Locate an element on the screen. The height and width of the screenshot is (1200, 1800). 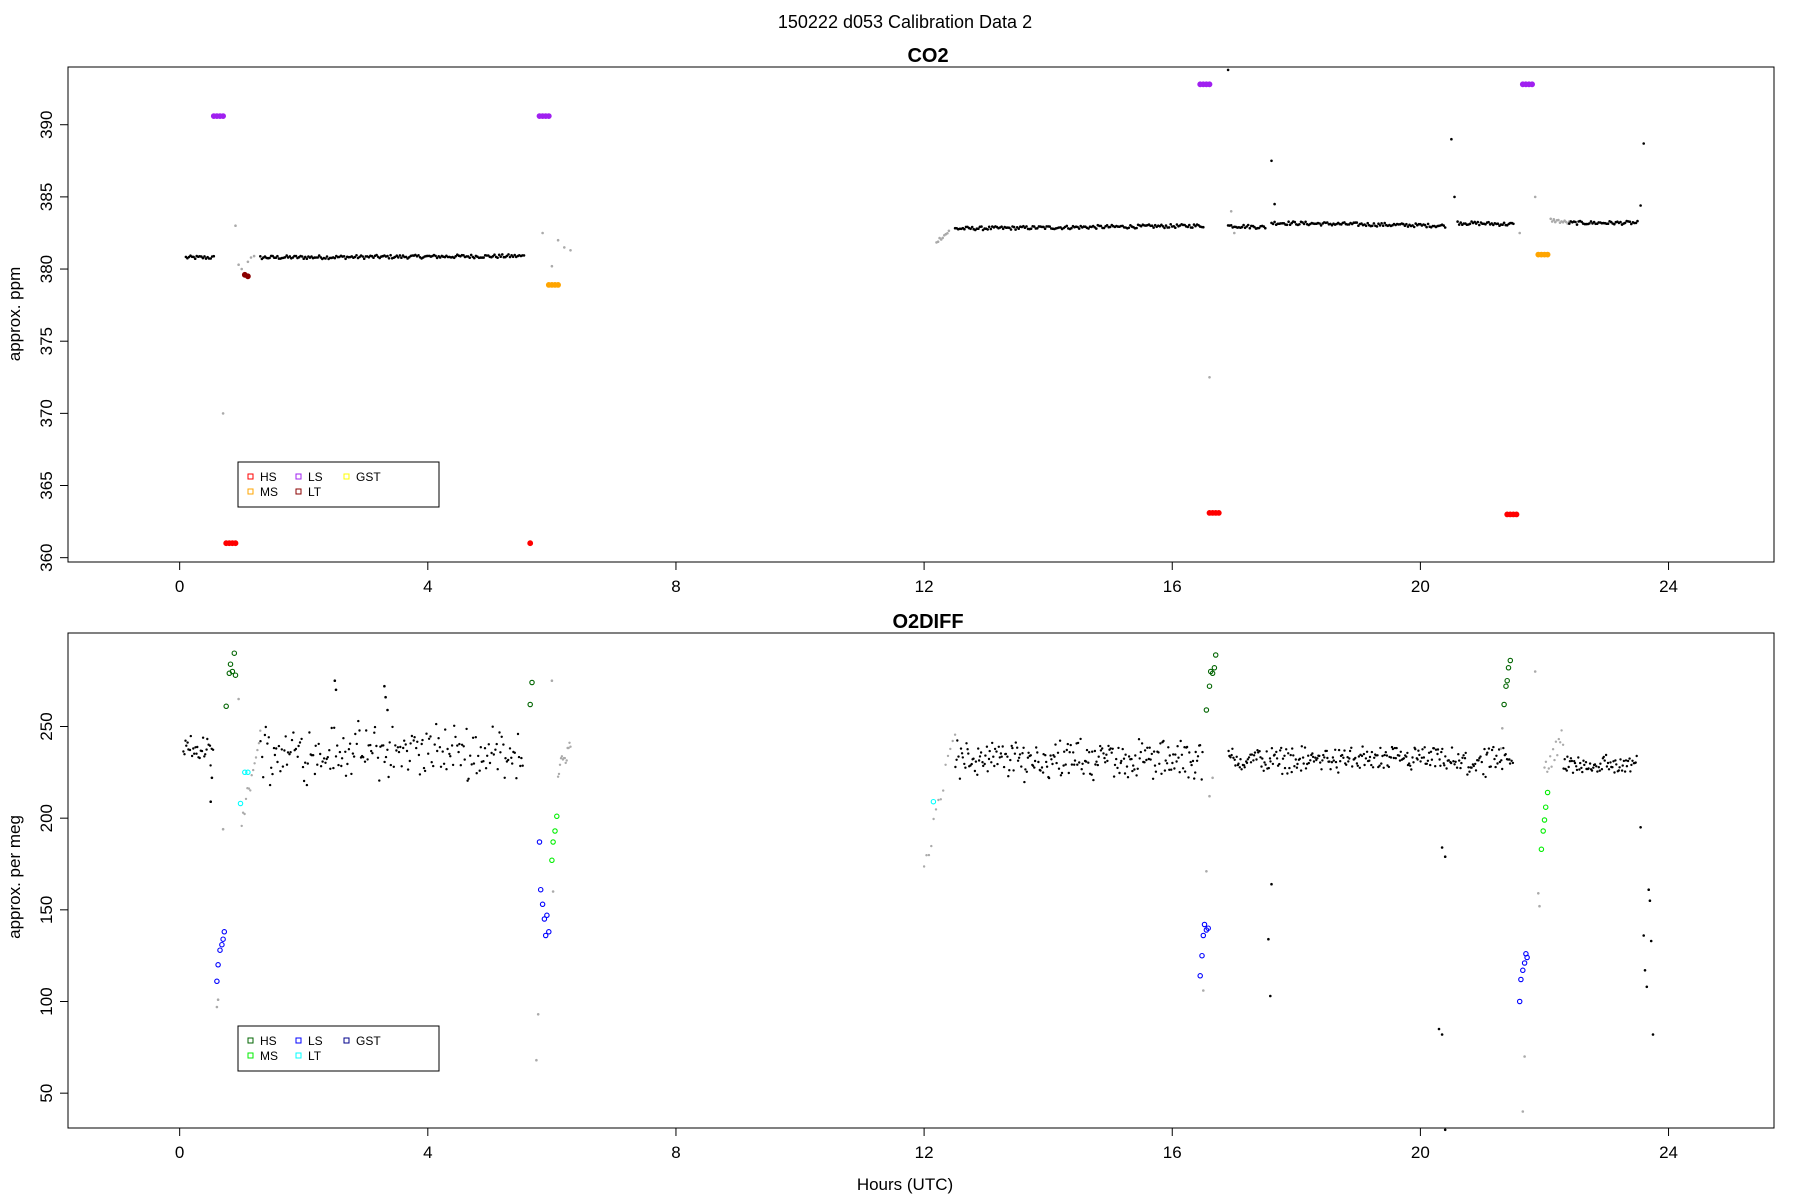
o2diff-outlier-point is located at coordinates (1271, 884).